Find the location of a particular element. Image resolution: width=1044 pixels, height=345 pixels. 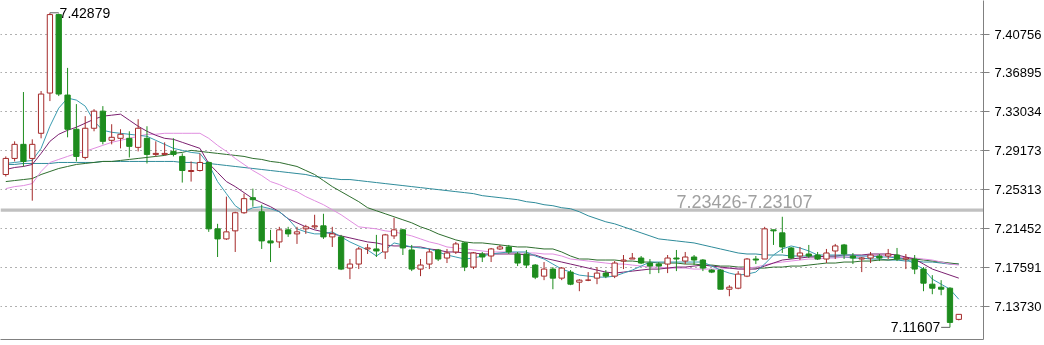

y-tick-label: 7.13730 is located at coordinates (1018, 306).